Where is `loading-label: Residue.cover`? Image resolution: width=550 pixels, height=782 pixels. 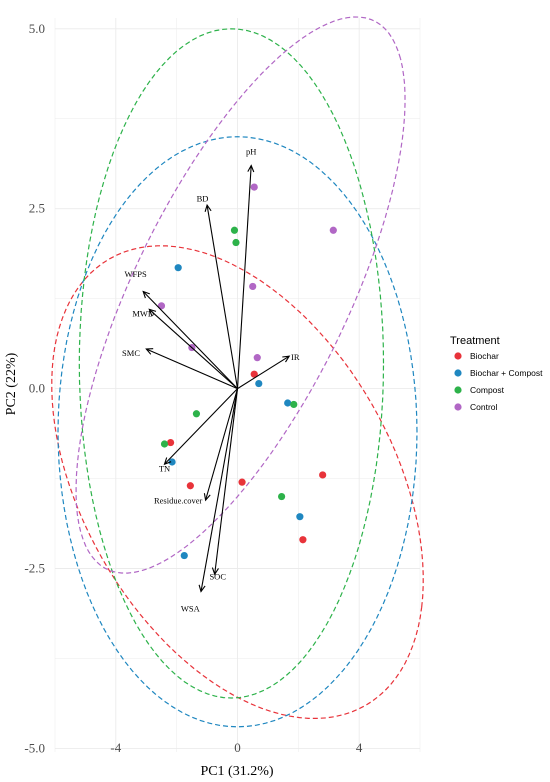
loading-label: Residue.cover is located at coordinates (178, 501).